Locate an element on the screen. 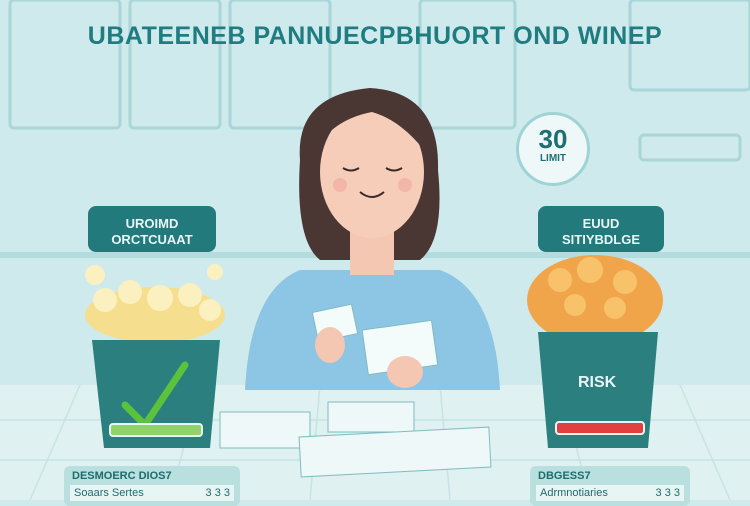 The height and width of the screenshot is (506, 750). right-card-row-value: 3 3 3 is located at coordinates (667, 493).